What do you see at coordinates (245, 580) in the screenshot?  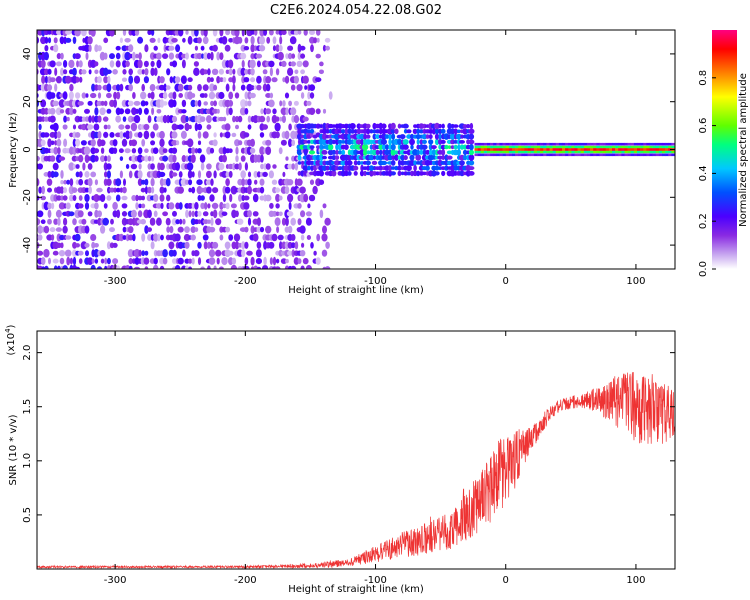 I see `x-tick-label: -200` at bounding box center [245, 580].